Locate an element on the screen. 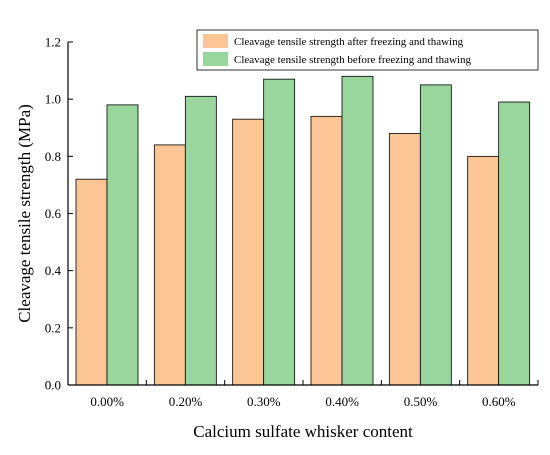 This screenshot has width=550, height=455. y-tick-label: 1.0 is located at coordinates (53, 99).